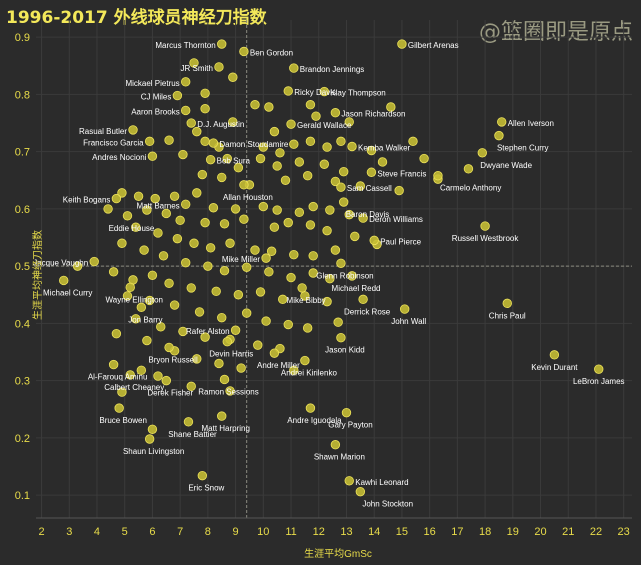  Describe the element at coordinates (206, 488) in the screenshot. I see `point-label: Eric Snow` at that location.